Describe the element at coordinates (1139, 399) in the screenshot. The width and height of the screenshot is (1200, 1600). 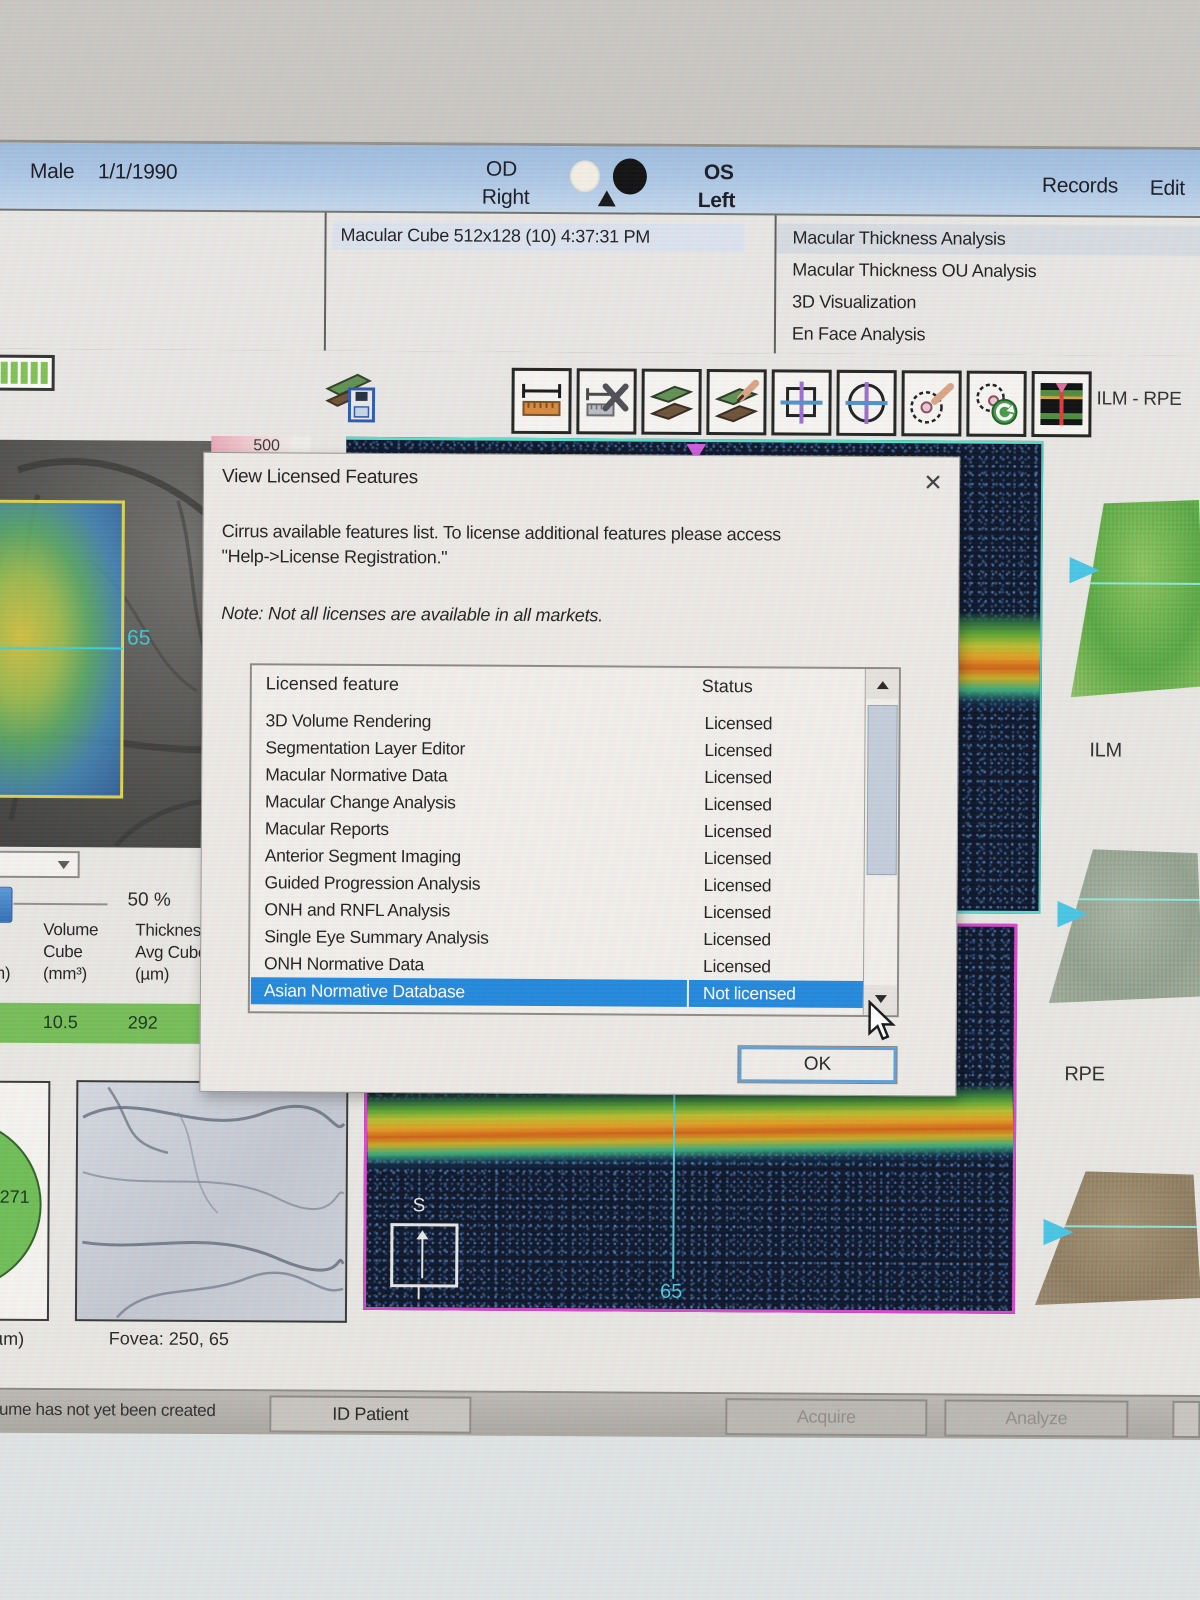
I see `layer-range-label: ILM - RPE` at that location.